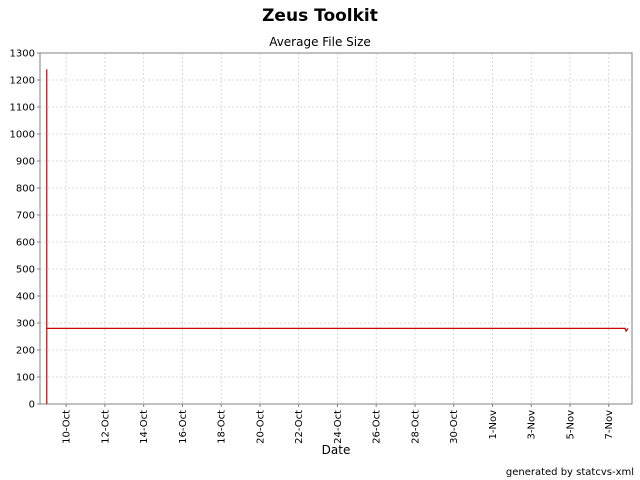 The width and height of the screenshot is (640, 480). Describe the element at coordinates (67, 427) in the screenshot. I see `x-tick-label: 10-Oct` at that location.